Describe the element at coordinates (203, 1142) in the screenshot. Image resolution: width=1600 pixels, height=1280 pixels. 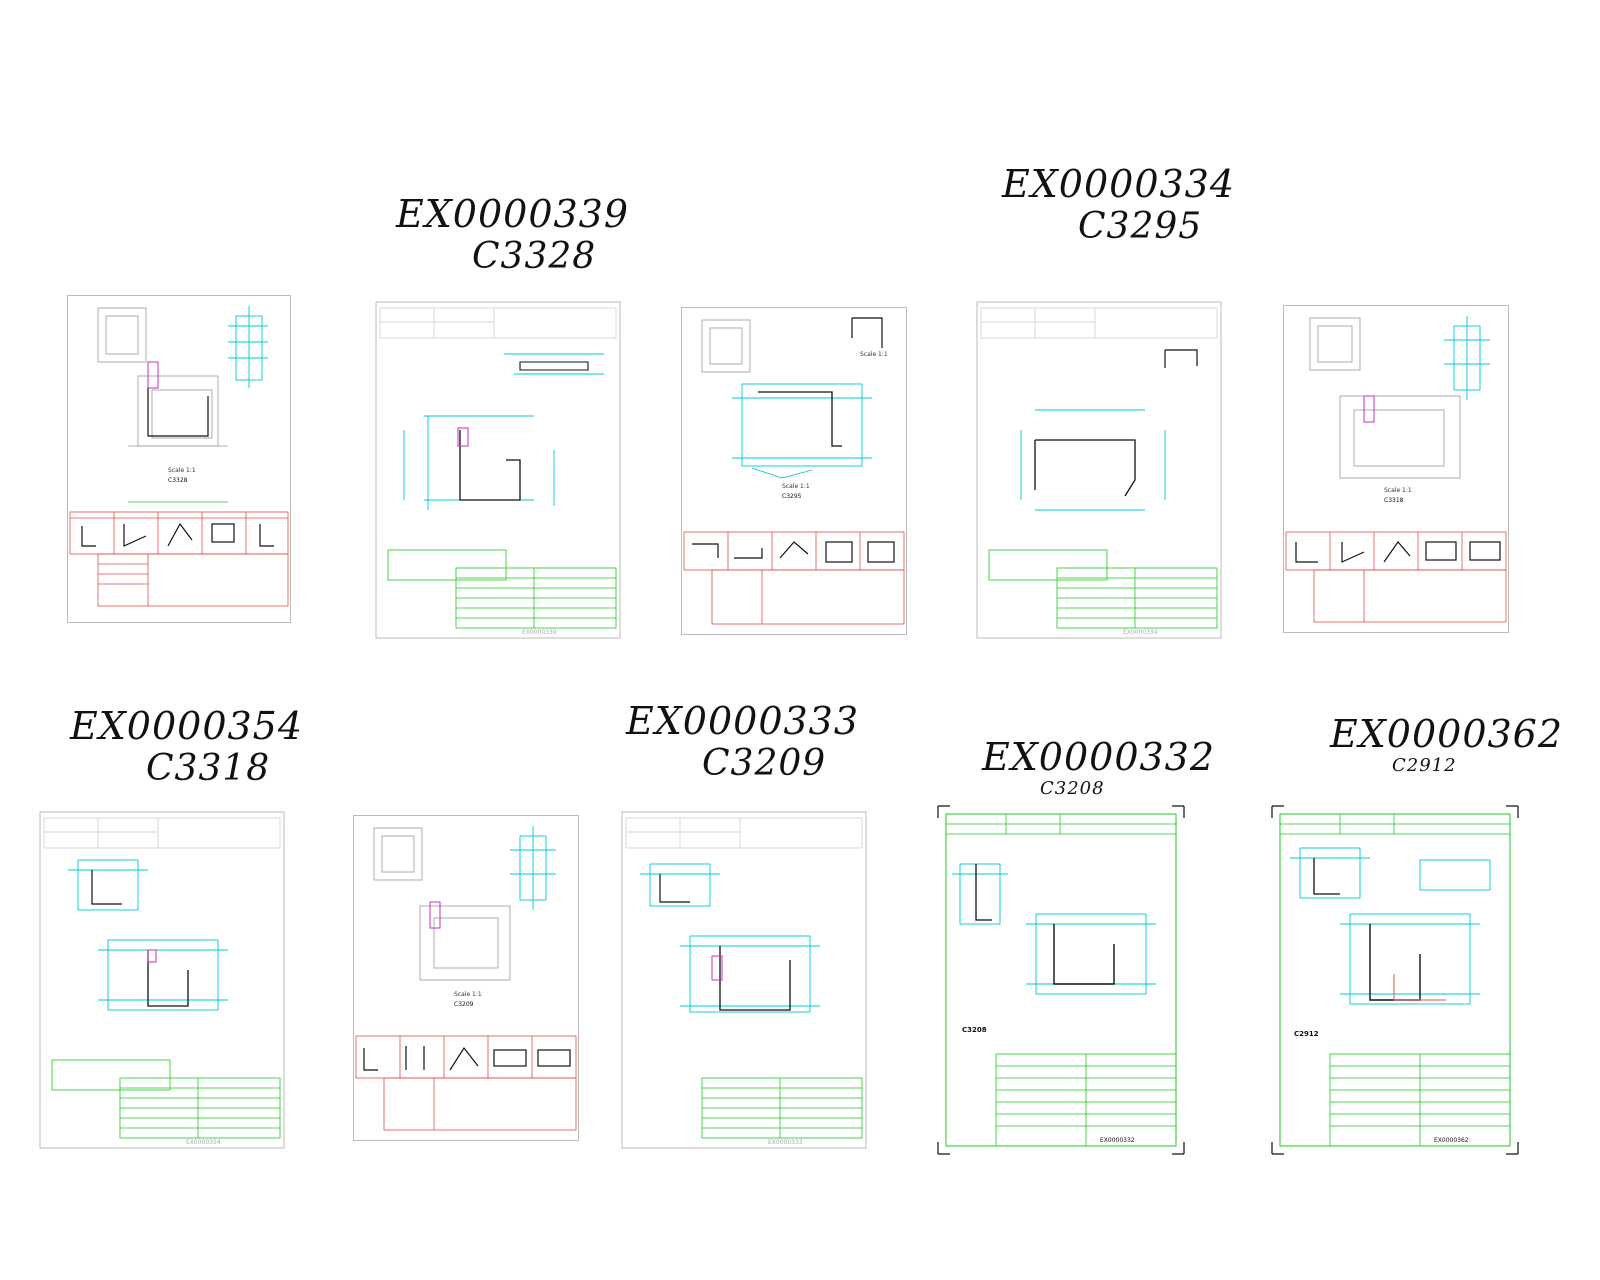
I see `sheet-footer-id: EX0000354` at that location.